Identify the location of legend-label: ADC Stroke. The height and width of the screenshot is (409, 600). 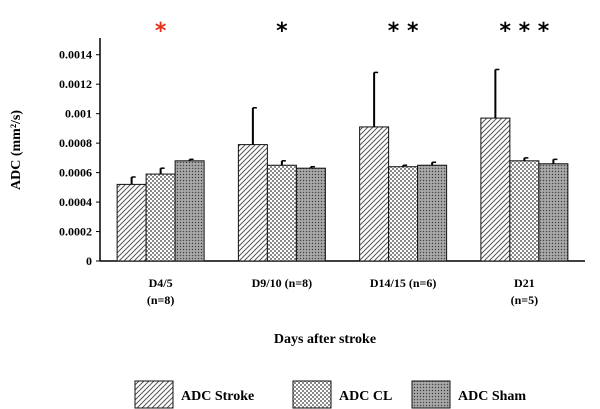
(217, 396).